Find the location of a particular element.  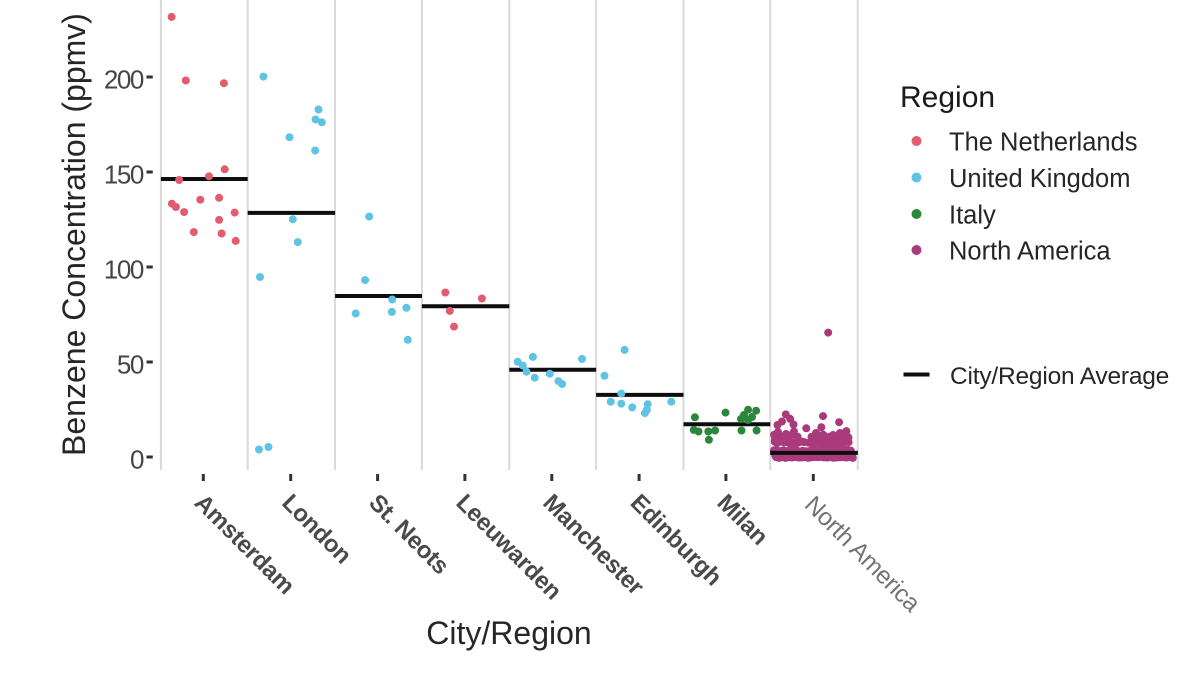

svg-text: Italy is located at coordinates (972, 216).